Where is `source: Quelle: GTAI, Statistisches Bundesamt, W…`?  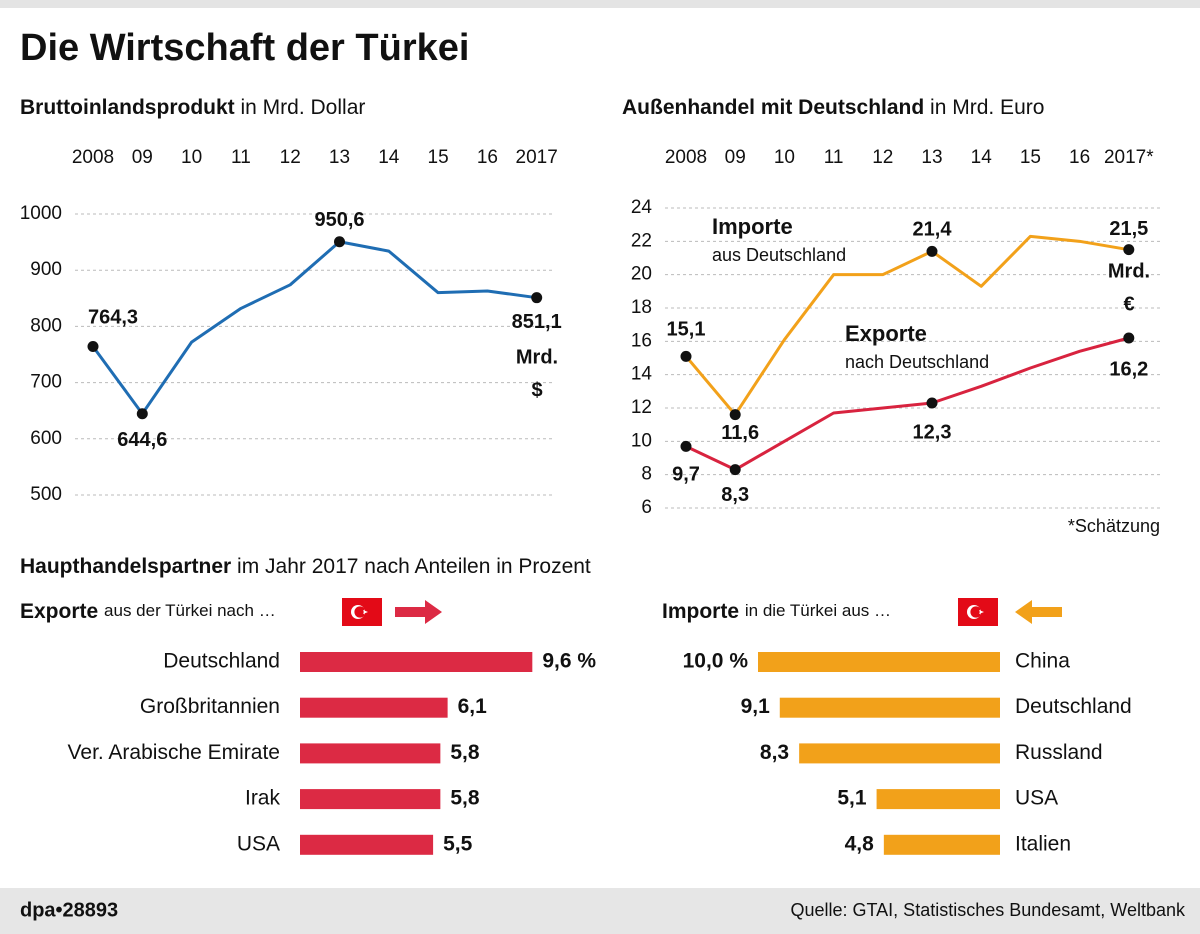
source: Quelle: GTAI, Statistisches Bundesamt, W… is located at coordinates (988, 910).